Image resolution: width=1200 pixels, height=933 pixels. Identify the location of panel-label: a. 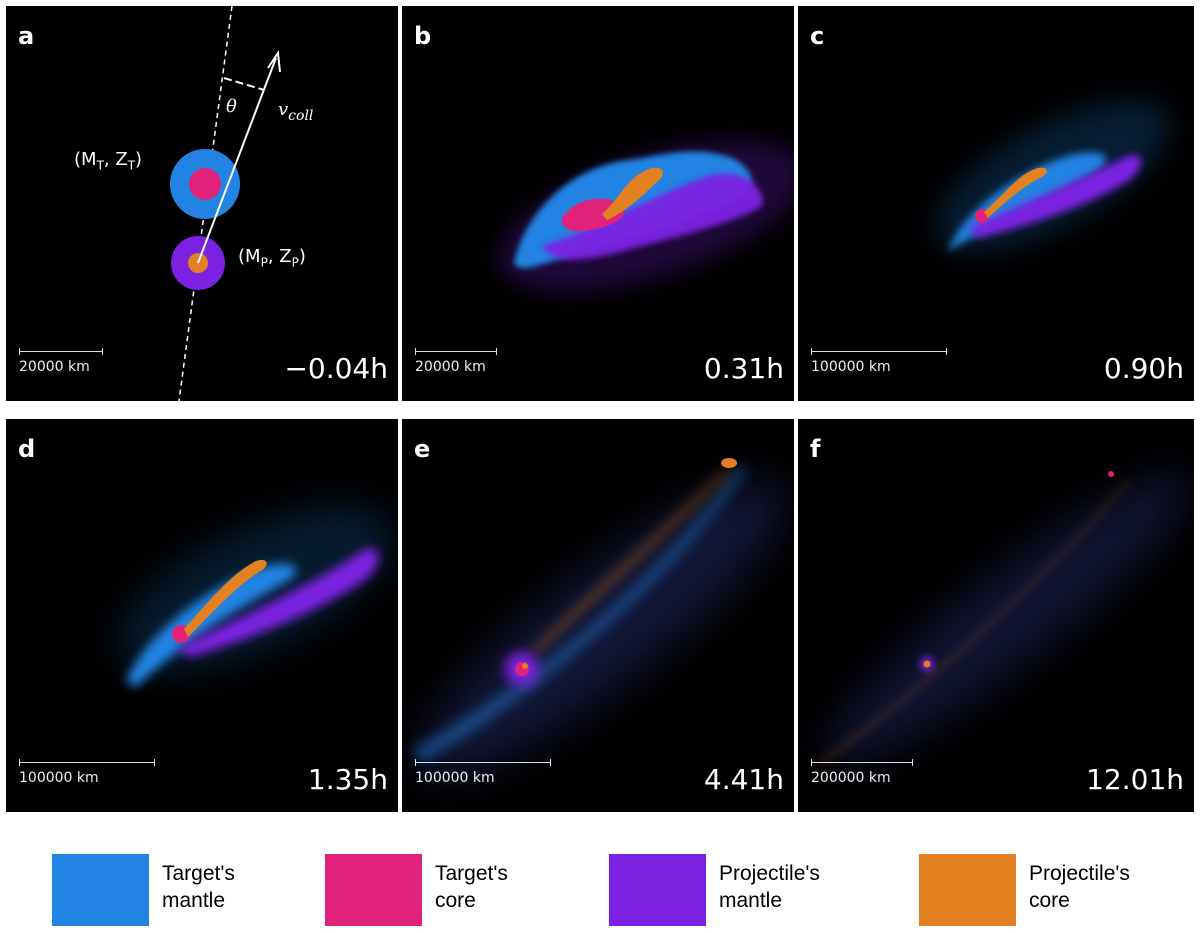
(26, 36).